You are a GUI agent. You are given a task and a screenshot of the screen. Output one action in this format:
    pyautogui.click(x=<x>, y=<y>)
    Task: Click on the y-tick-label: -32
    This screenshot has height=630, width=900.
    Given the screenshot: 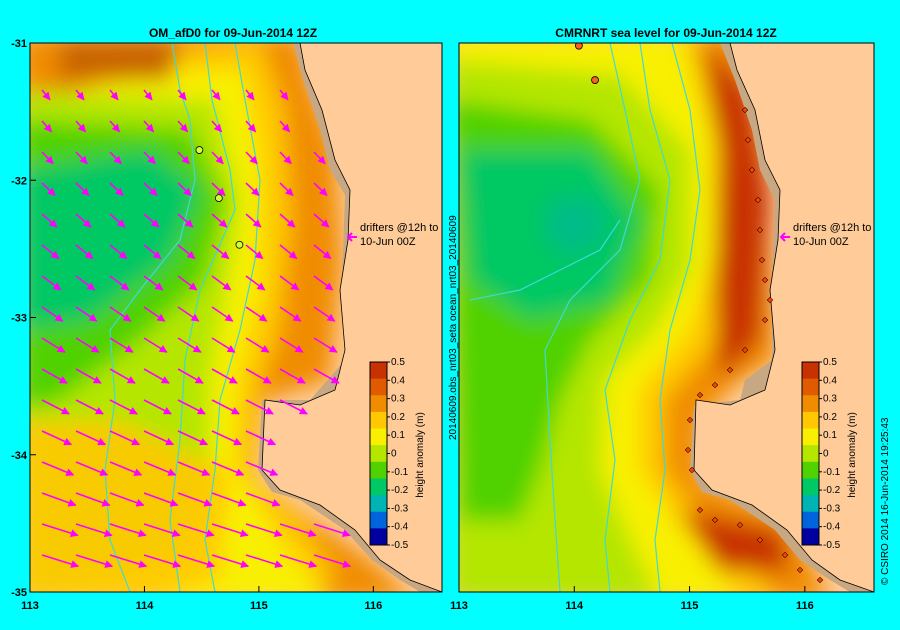 What is the action you would take?
    pyautogui.click(x=19, y=181)
    